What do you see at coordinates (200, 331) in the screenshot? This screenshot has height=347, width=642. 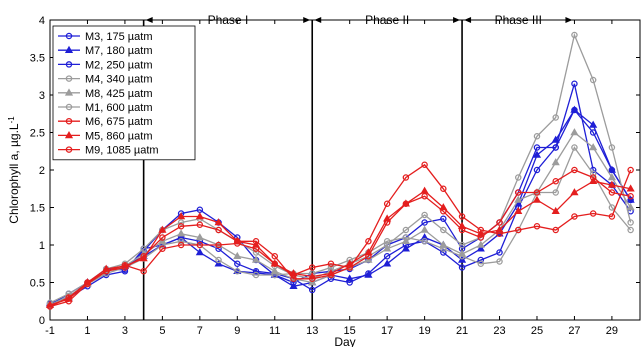 I see `x-tick-label: 7` at bounding box center [200, 331].